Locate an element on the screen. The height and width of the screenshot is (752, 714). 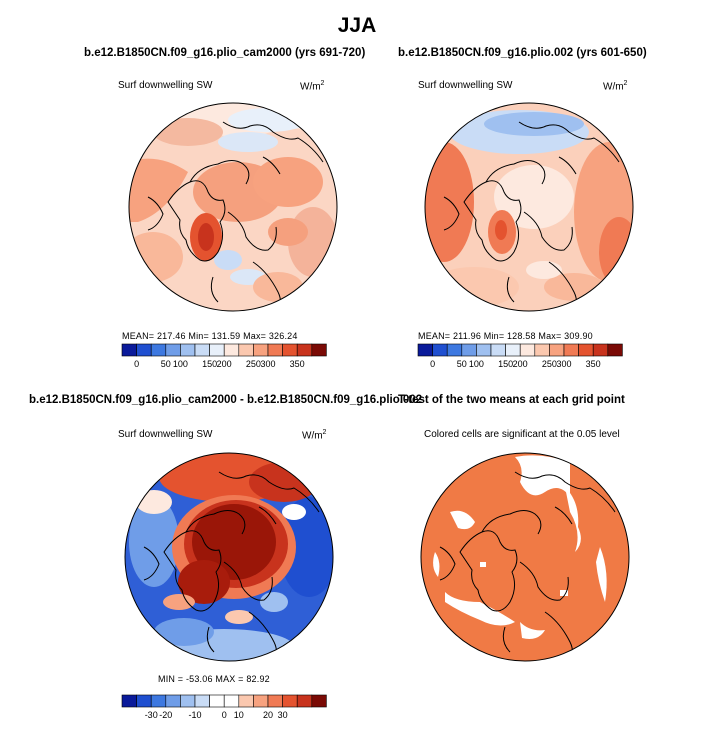
panel-1-variable: Surf downwelling SW is located at coordinates (165, 85).